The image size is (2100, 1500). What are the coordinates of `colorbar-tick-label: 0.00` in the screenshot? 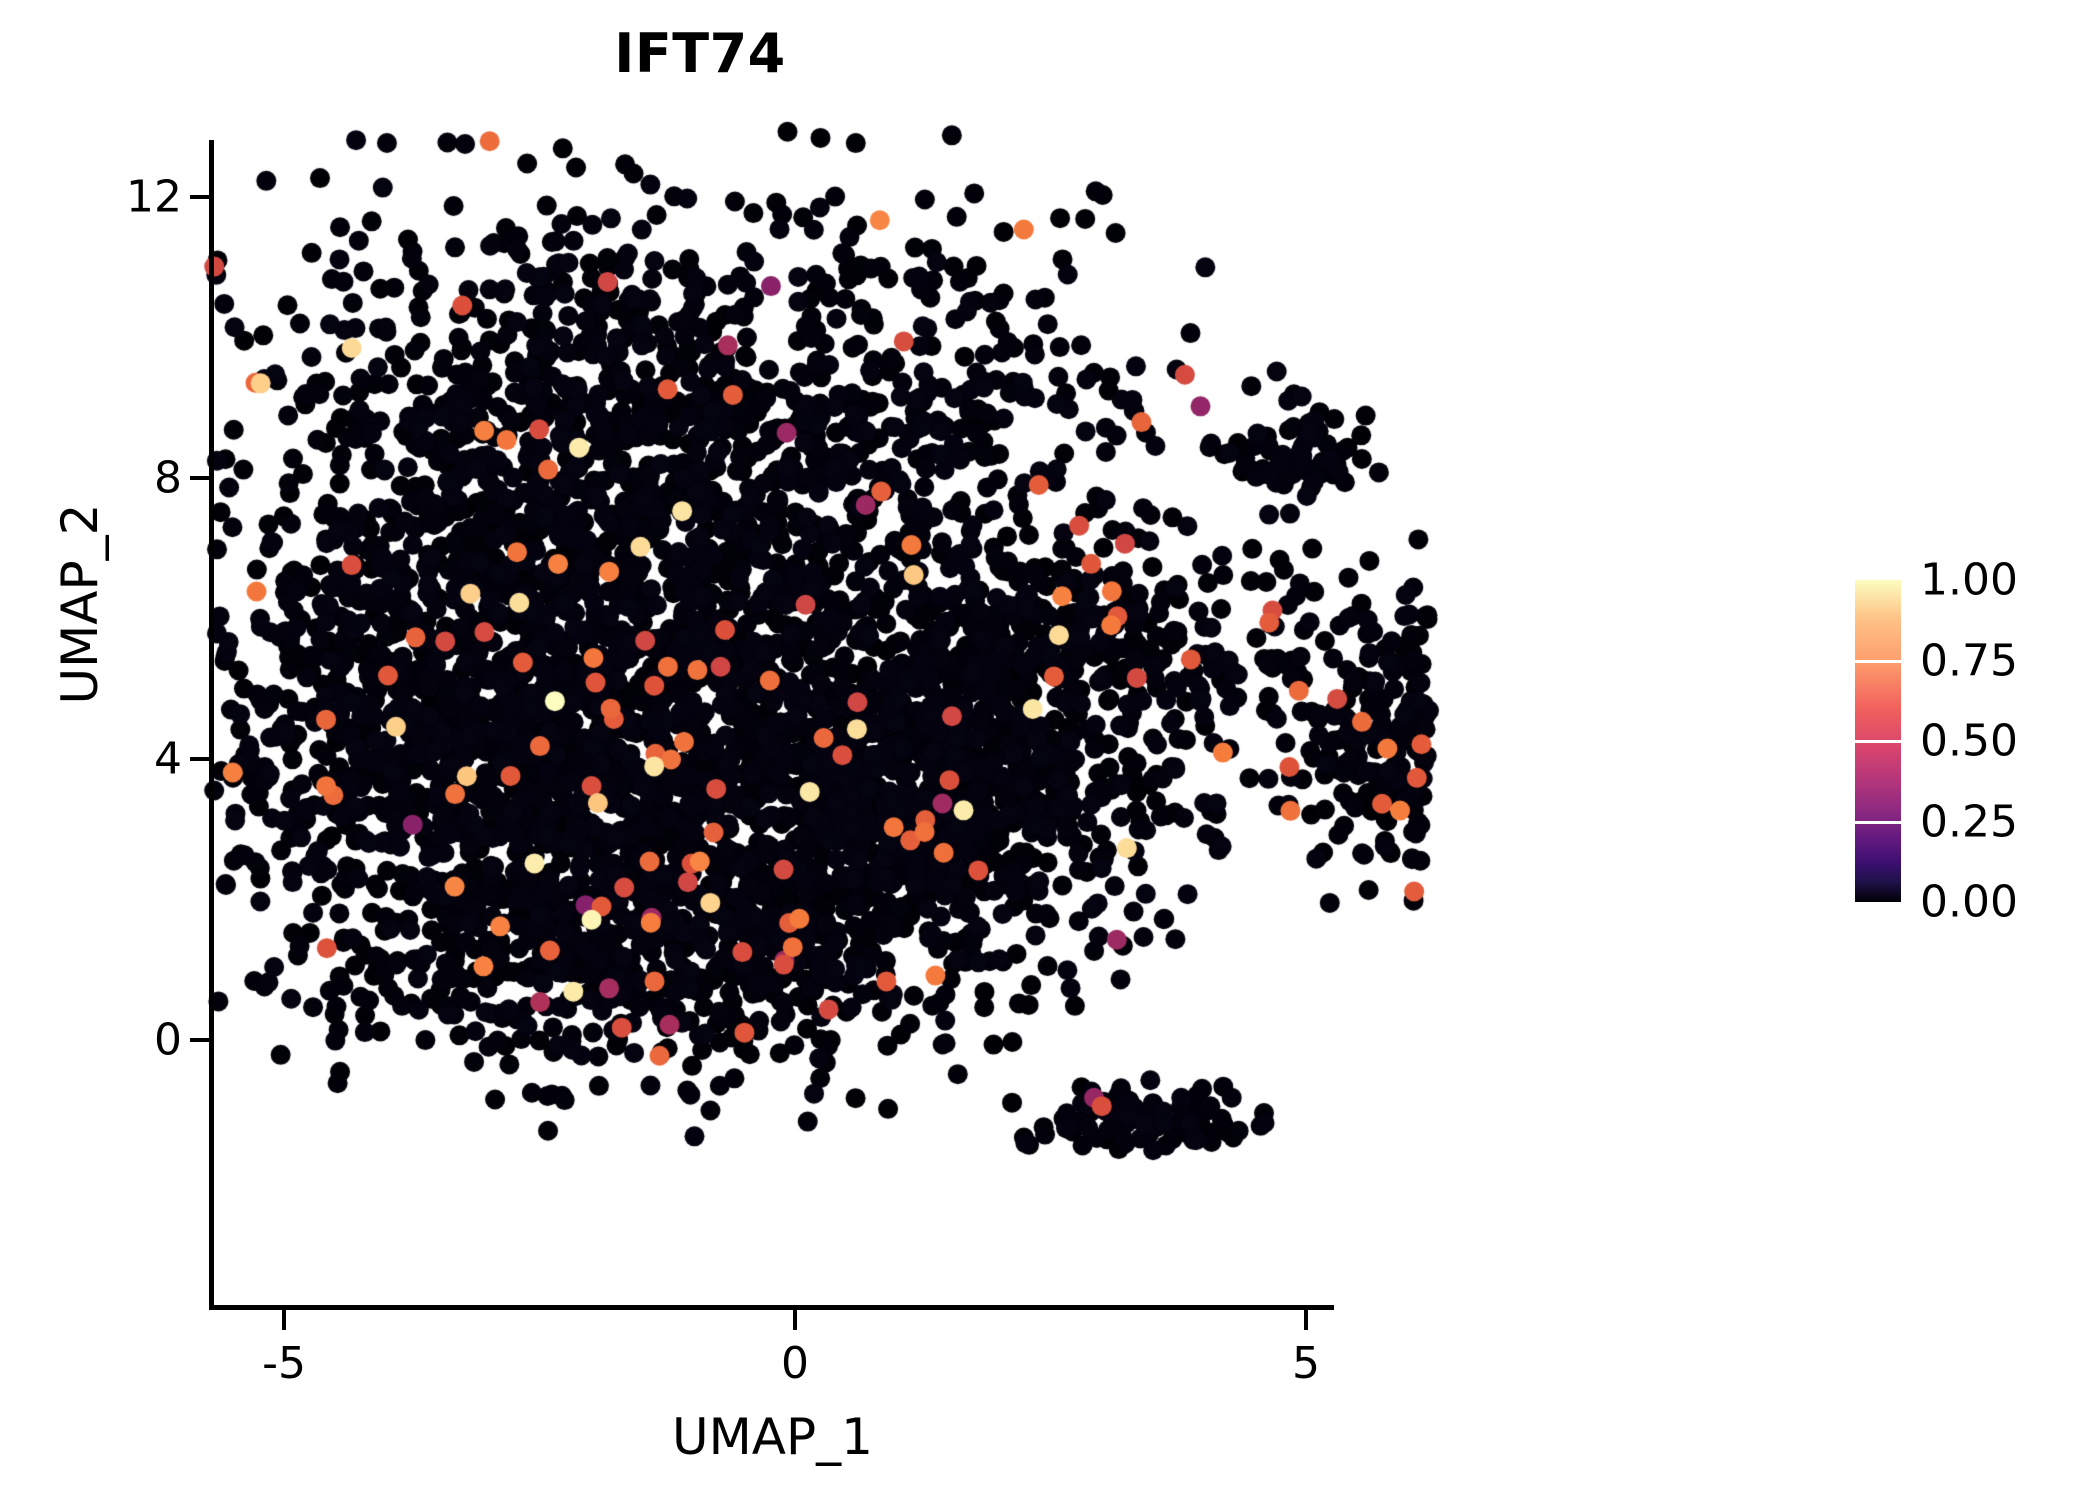 It's located at (1969, 902).